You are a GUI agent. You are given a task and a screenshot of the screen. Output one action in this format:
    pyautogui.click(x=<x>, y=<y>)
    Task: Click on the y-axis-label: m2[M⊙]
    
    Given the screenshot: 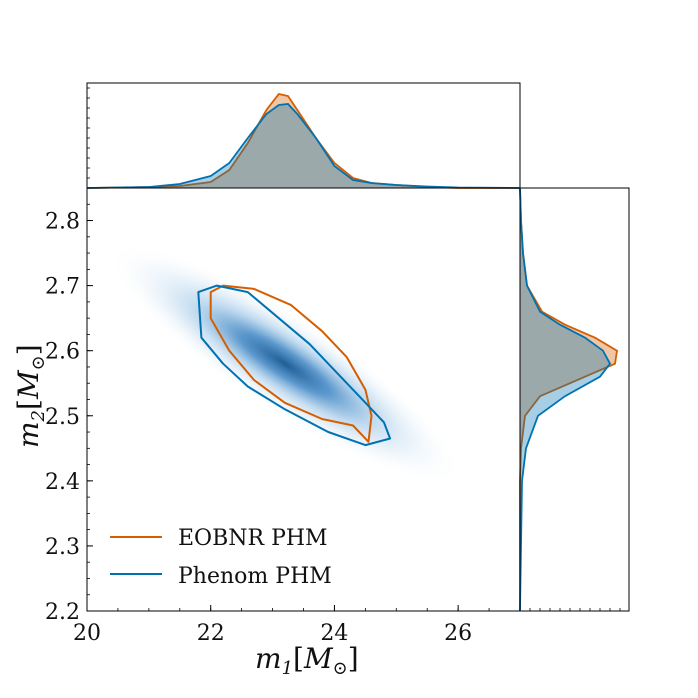 What is the action you would take?
    pyautogui.click(x=30, y=396)
    